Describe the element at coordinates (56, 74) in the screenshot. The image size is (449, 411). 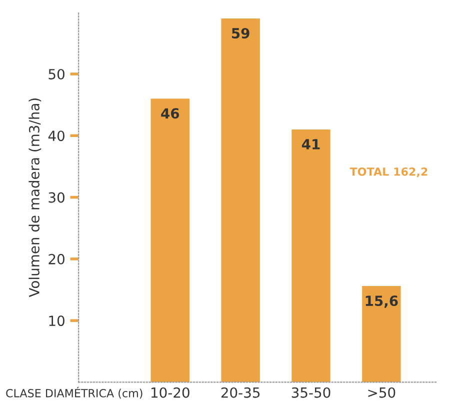
I see `y-tick-label: 50` at that location.